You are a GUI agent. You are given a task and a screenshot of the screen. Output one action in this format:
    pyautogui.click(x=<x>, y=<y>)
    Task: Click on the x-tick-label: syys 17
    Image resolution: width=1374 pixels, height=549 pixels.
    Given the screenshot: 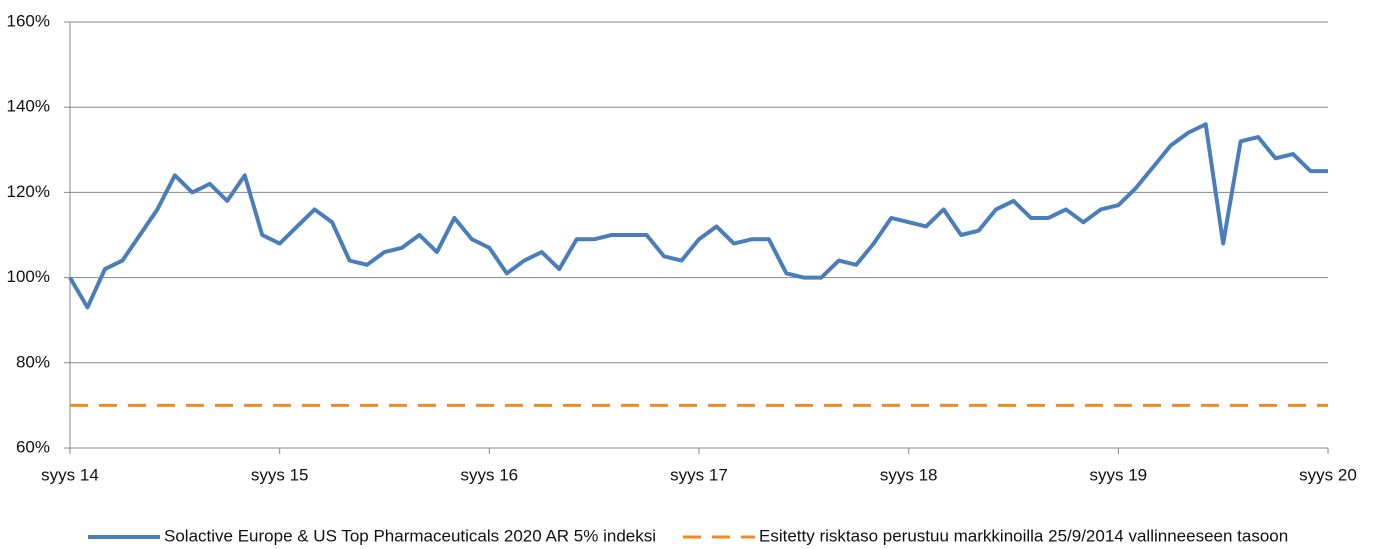 What is the action you would take?
    pyautogui.click(x=699, y=474)
    